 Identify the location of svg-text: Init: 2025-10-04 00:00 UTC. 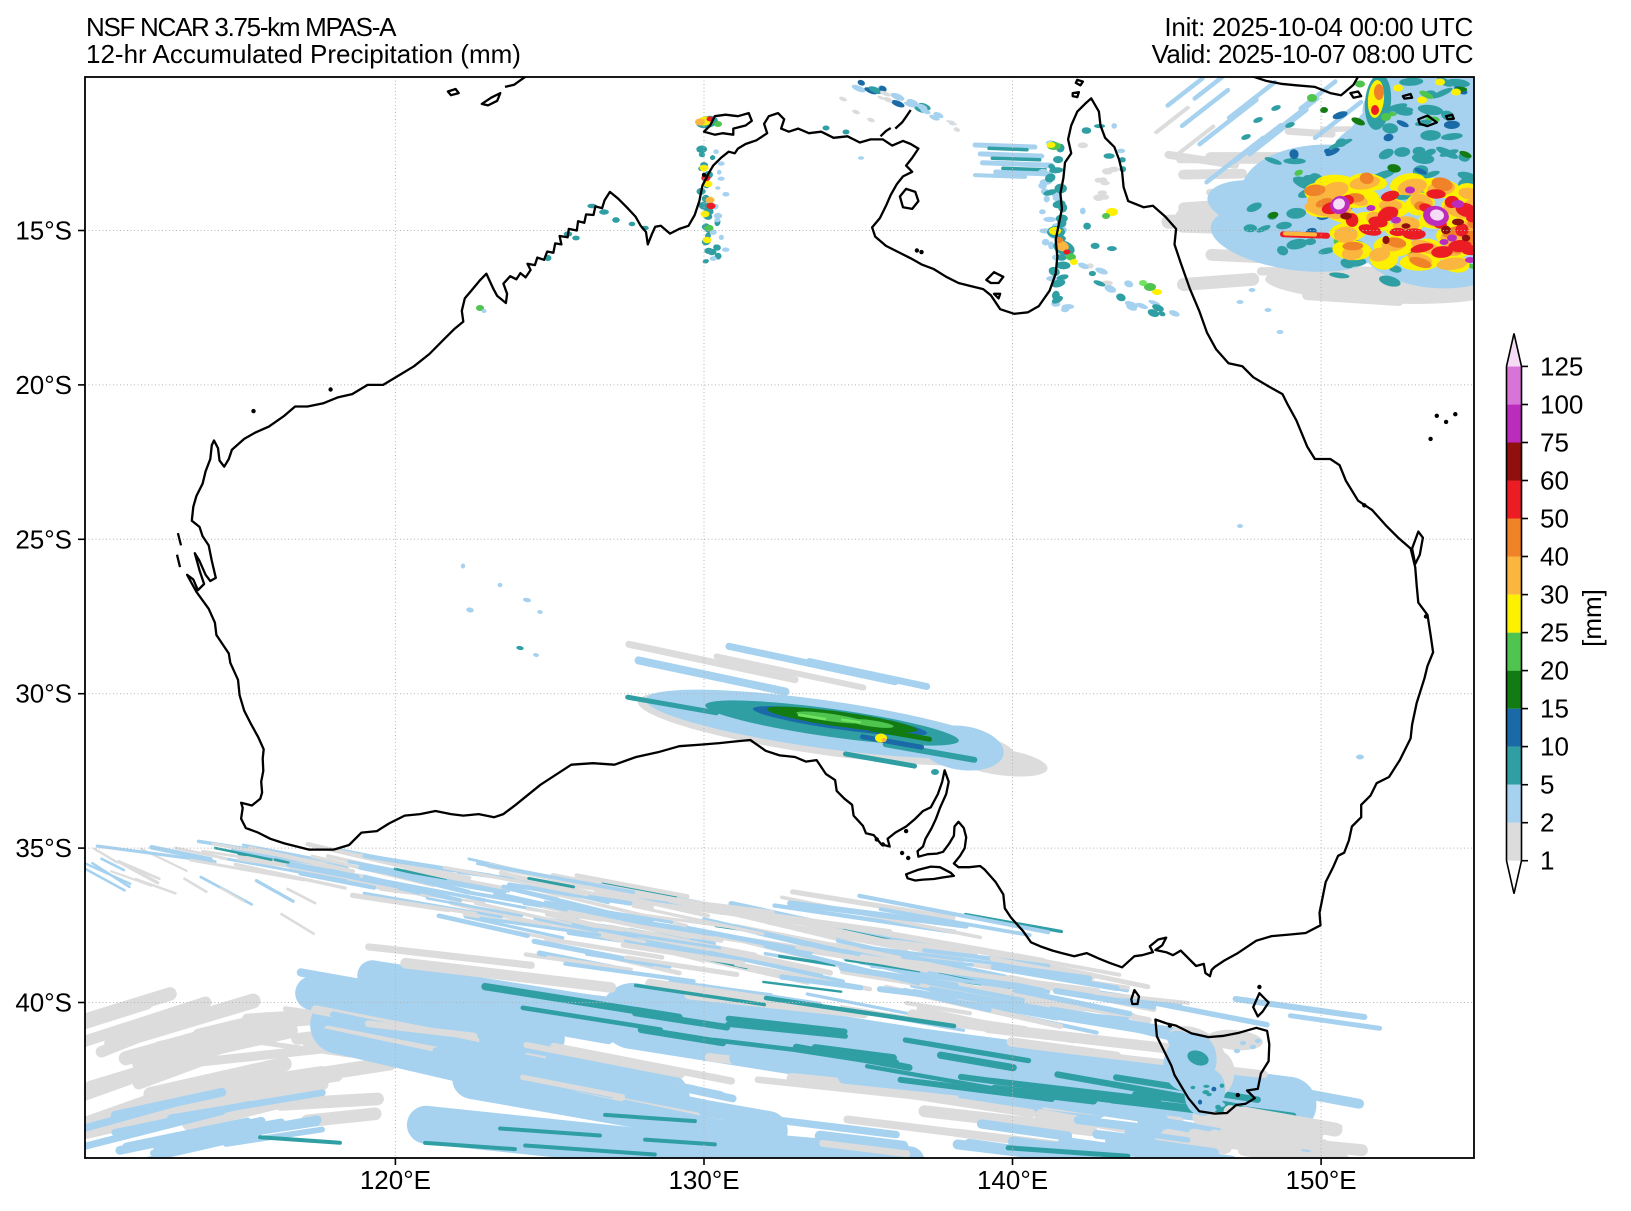
(1318, 27).